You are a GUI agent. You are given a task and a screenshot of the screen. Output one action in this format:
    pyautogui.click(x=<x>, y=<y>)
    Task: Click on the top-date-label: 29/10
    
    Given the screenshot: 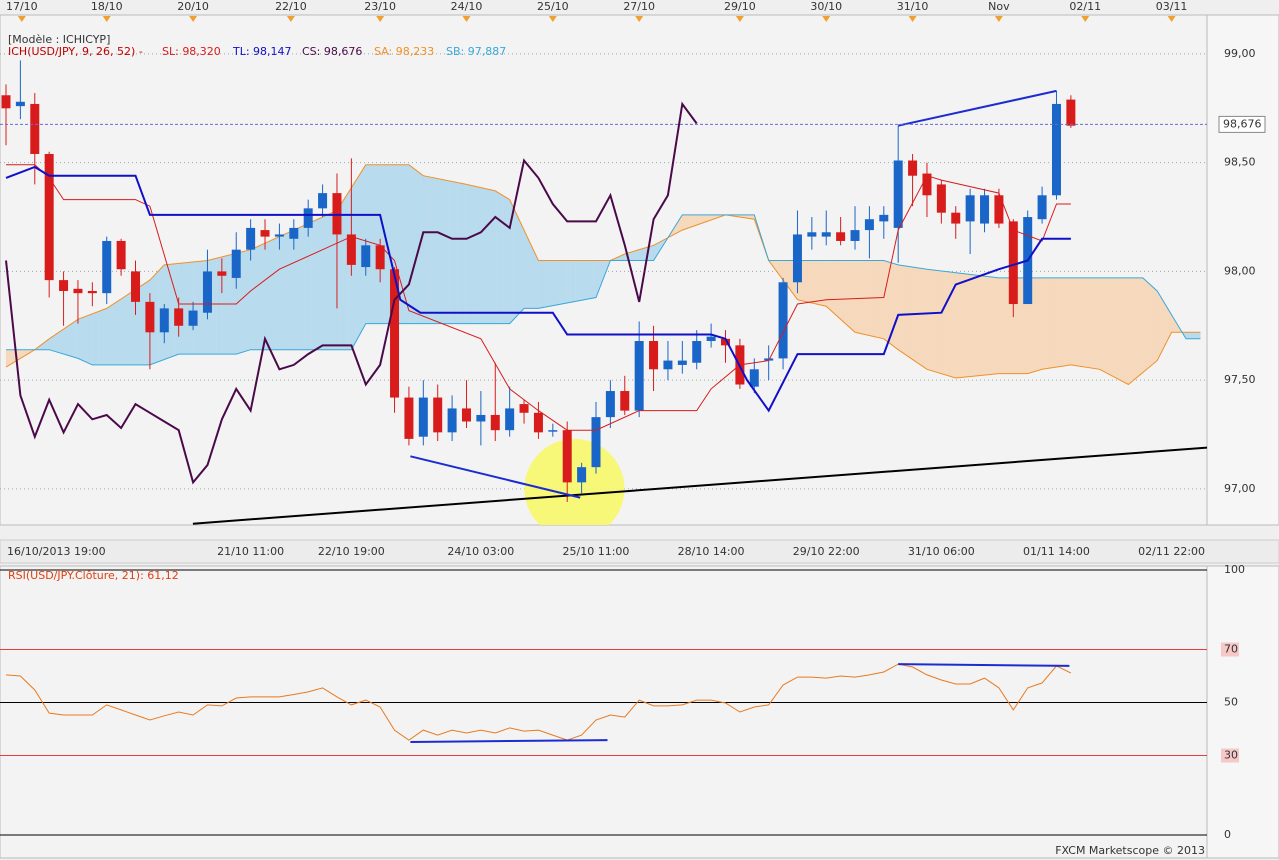 What is the action you would take?
    pyautogui.click(x=740, y=6)
    